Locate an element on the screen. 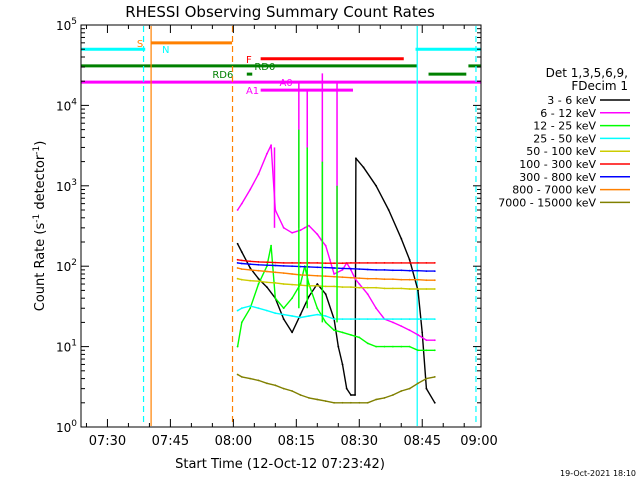 The image size is (640, 480). y-axis-label-end: detector is located at coordinates (40, 184).